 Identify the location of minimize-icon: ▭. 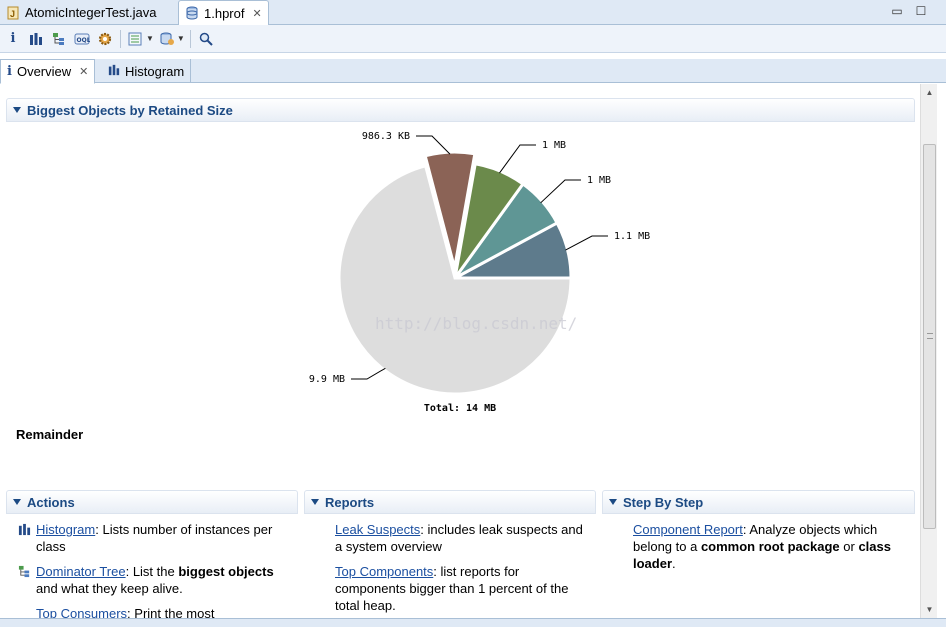
(897, 11).